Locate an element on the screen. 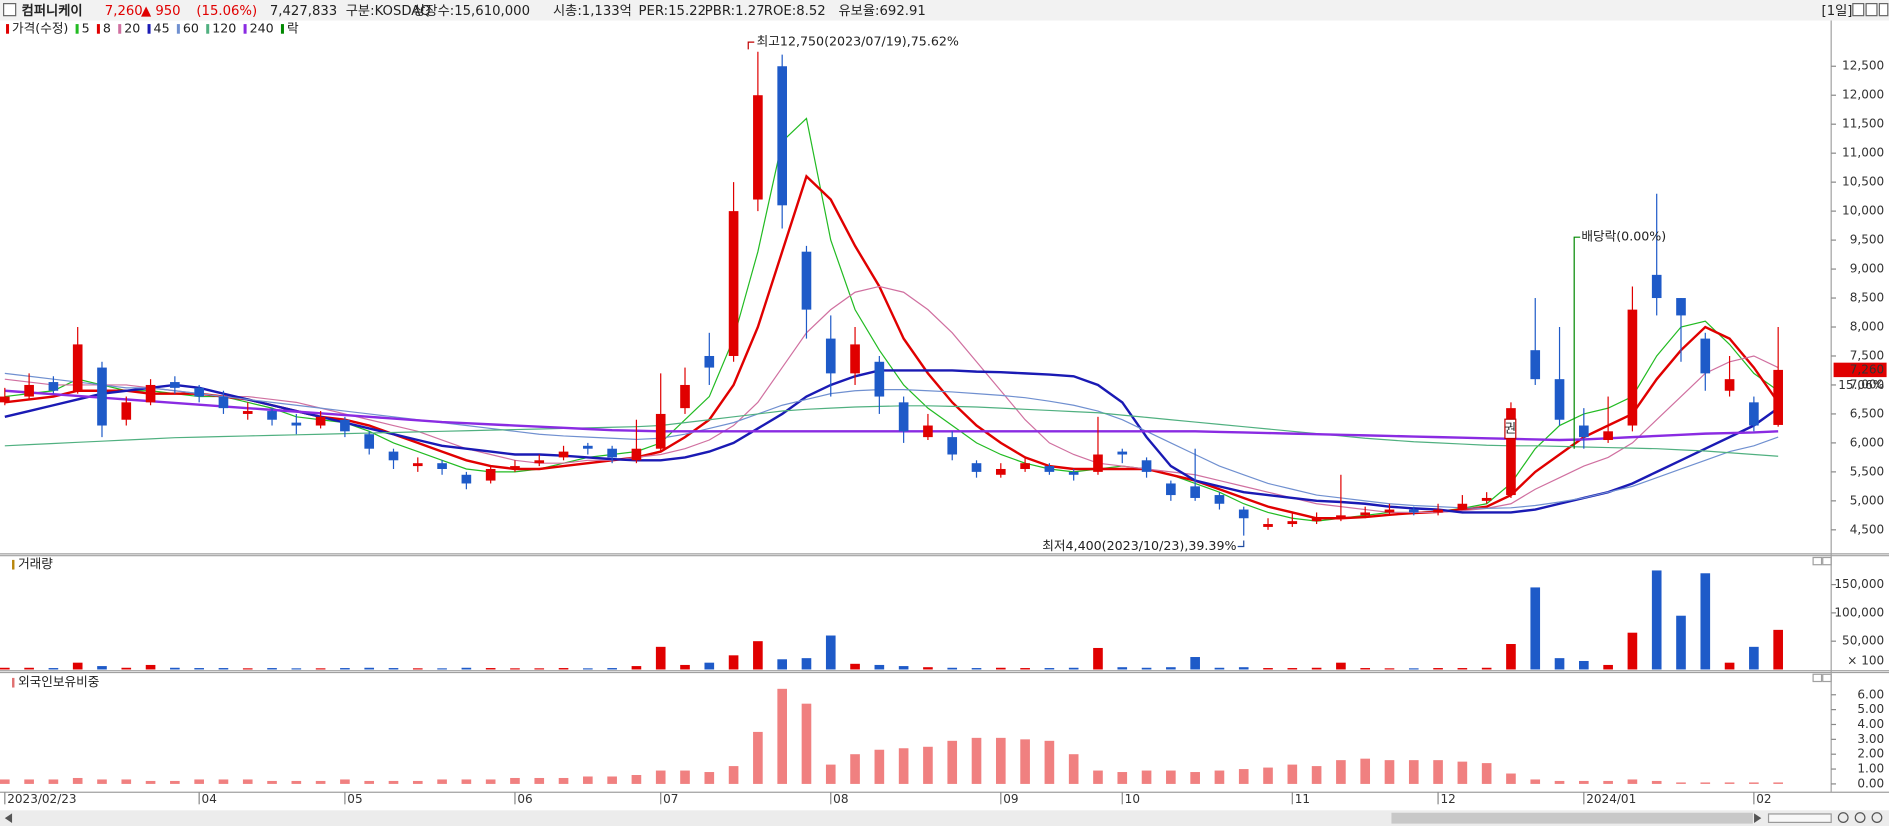 The height and width of the screenshot is (826, 1889). x-tick-label: 09 is located at coordinates (1010, 799).